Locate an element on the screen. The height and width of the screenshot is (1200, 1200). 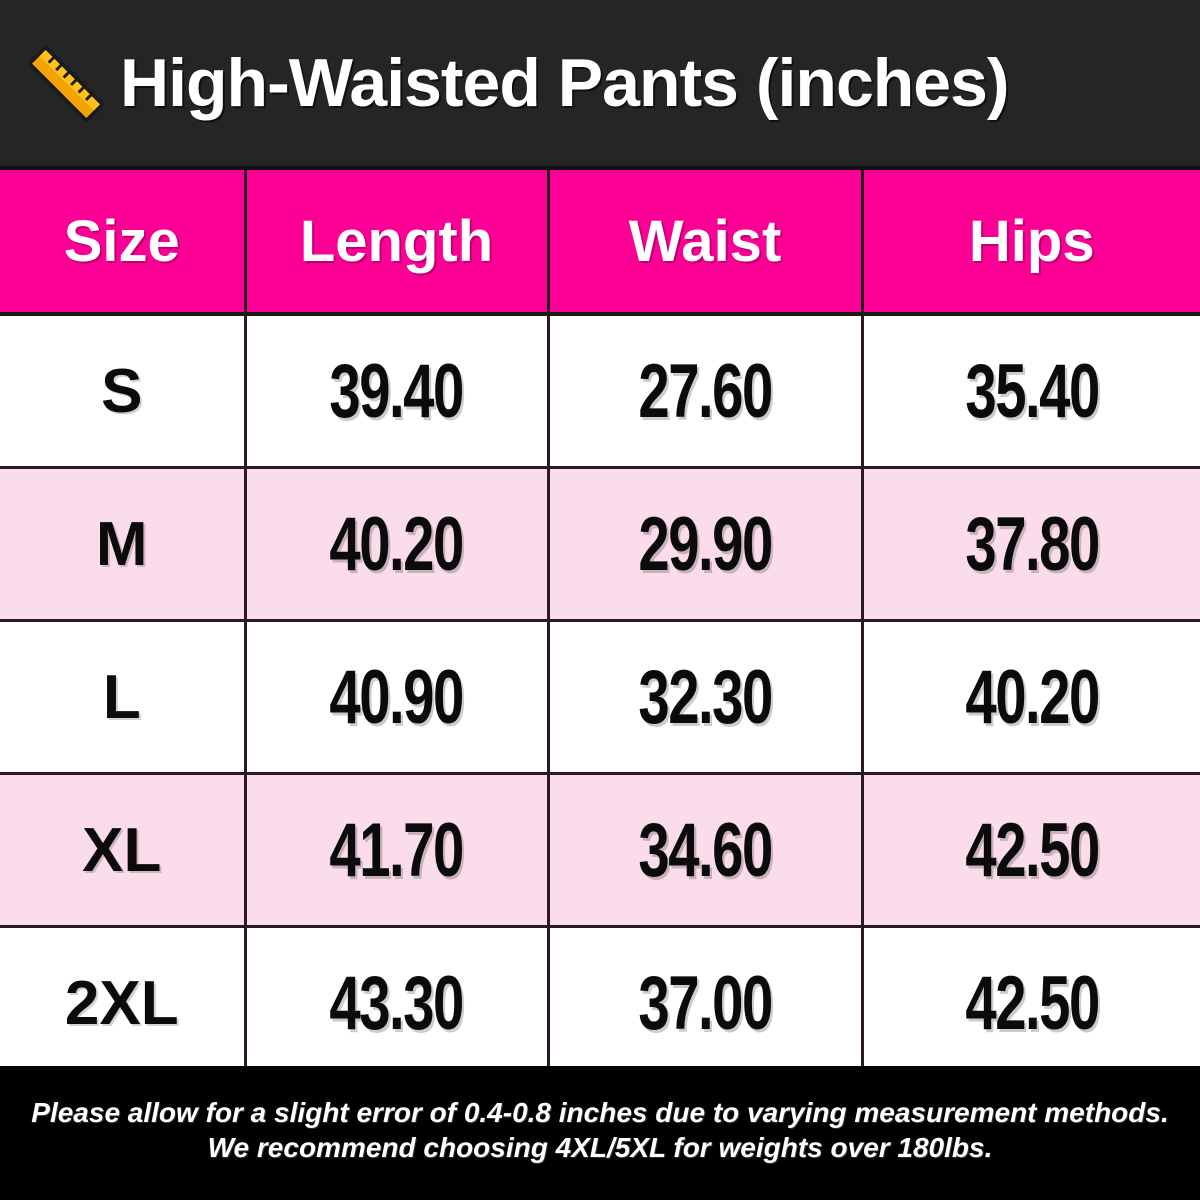
column-header-hips: Hips is located at coordinates (1031, 243).